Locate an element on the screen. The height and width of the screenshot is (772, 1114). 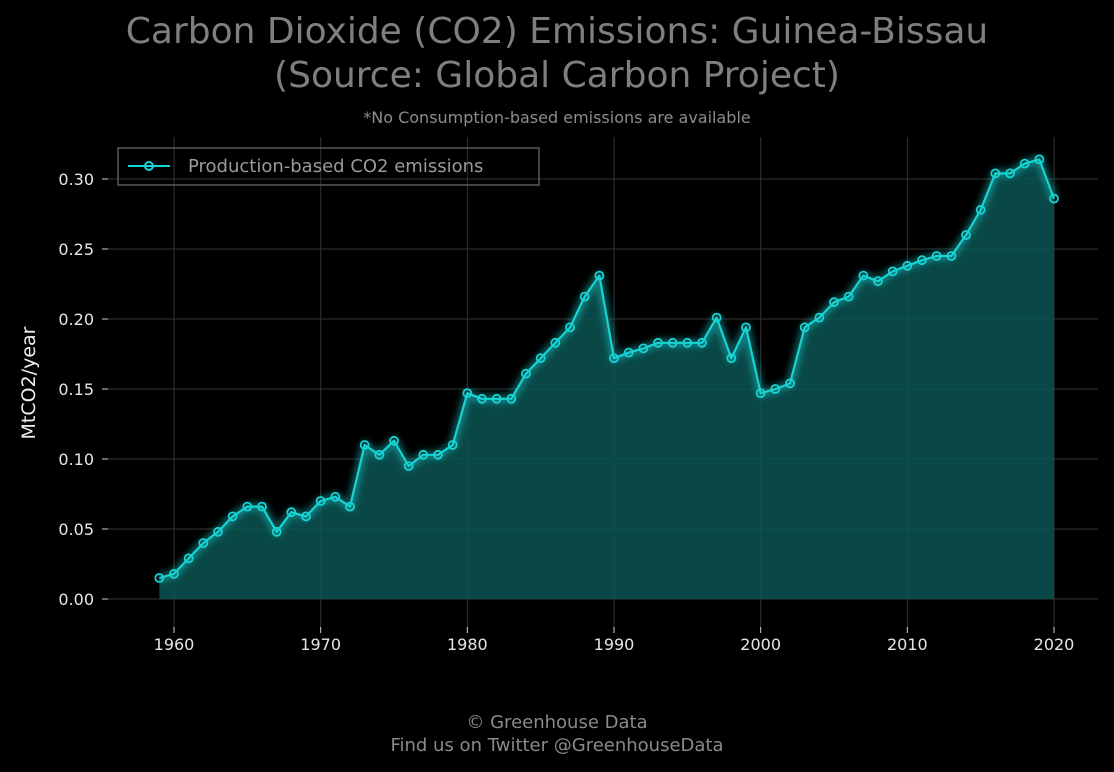
credit-line1: © Greenhouse Data is located at coordinates (557, 722).